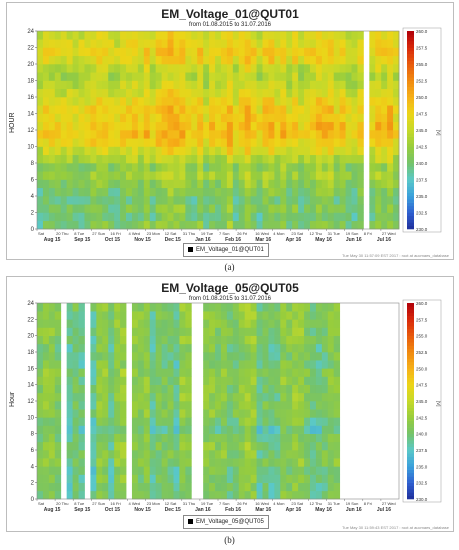 The width and height of the screenshot is (459, 550). I want to click on legend-label: EM_Voltage_01@QUT01, so click(230, 250).